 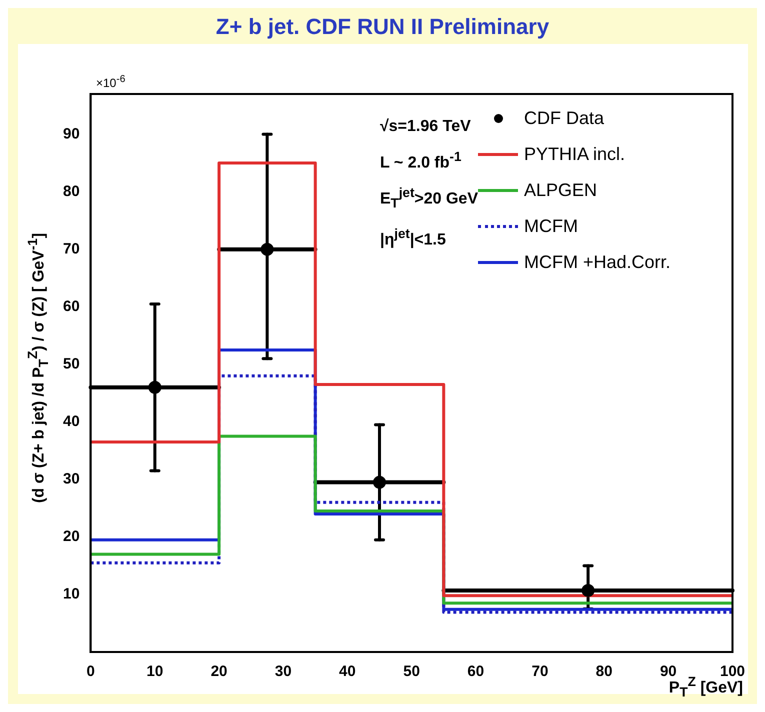 What do you see at coordinates (411, 671) in the screenshot?
I see `x-tick-label: 50` at bounding box center [411, 671].